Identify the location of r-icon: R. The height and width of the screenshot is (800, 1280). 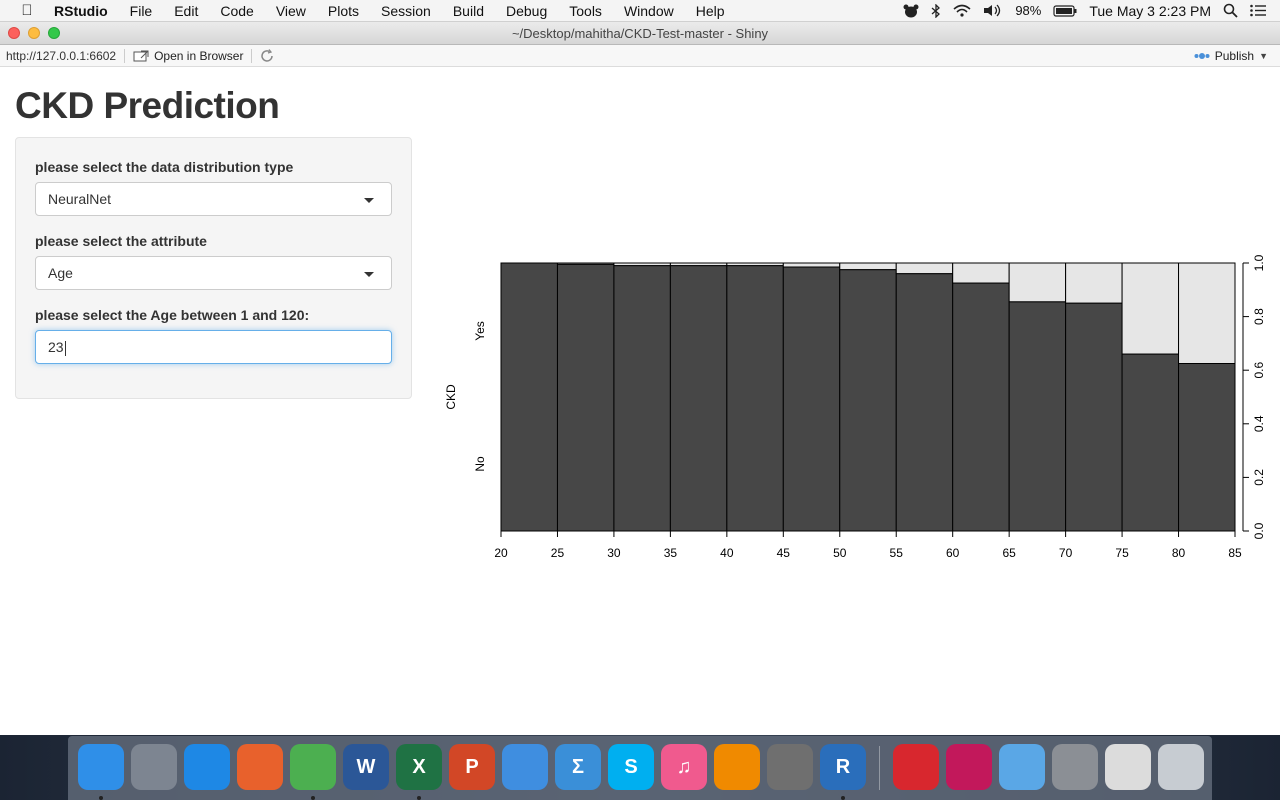
(843, 772).